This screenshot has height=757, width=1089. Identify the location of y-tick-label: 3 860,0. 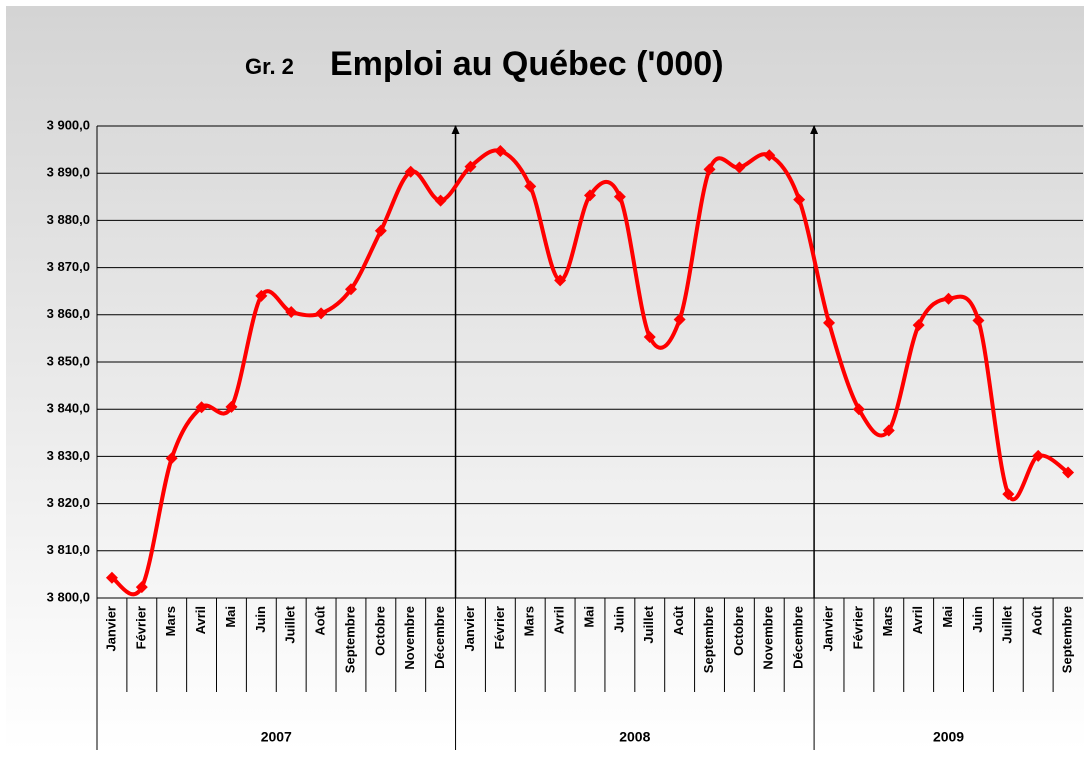
(68, 313).